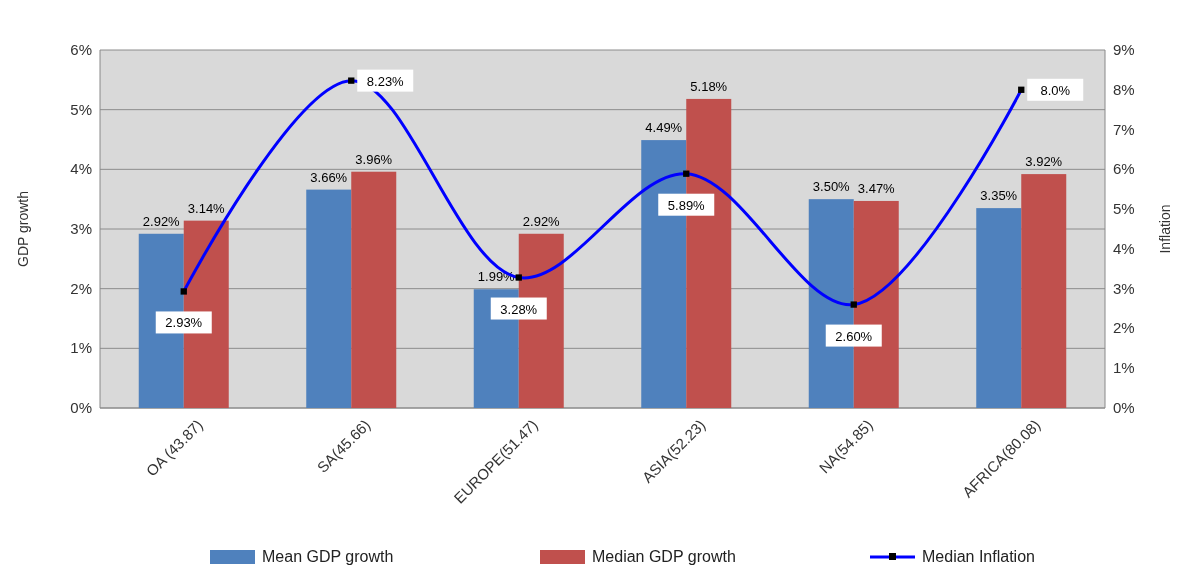 This screenshot has height=574, width=1188. What do you see at coordinates (1124, 288) in the screenshot?
I see `y2-tick-label: 3%` at bounding box center [1124, 288].